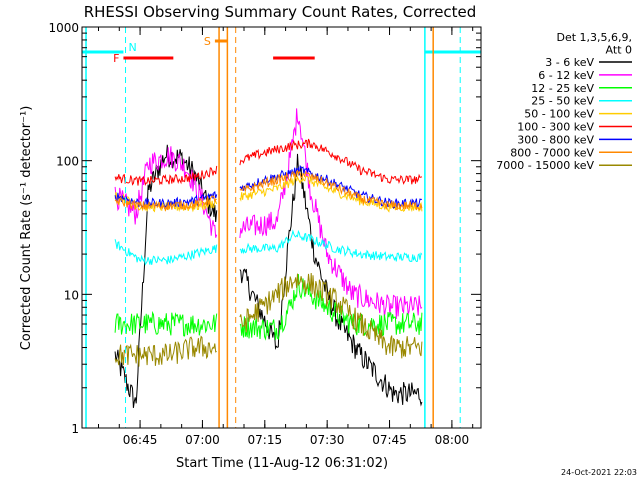 This screenshot has width=640, height=480. Describe the element at coordinates (63, 28) in the screenshot. I see `y-tick-label: 1000` at that location.